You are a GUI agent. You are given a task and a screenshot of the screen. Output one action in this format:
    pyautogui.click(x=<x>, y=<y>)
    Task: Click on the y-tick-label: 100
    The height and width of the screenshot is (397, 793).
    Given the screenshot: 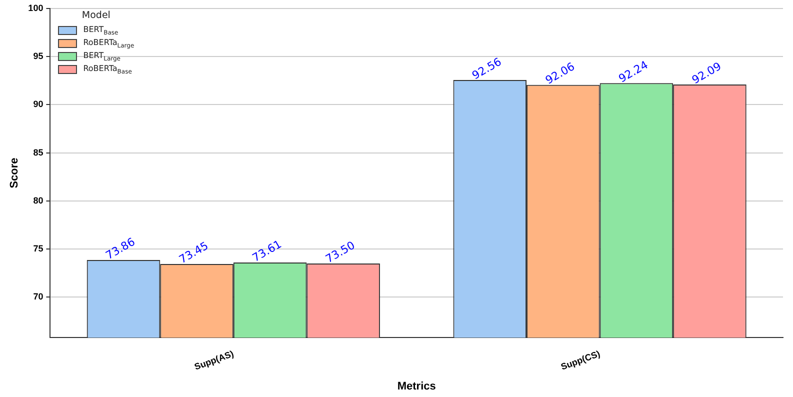 What is the action you would take?
    pyautogui.click(x=36, y=7)
    